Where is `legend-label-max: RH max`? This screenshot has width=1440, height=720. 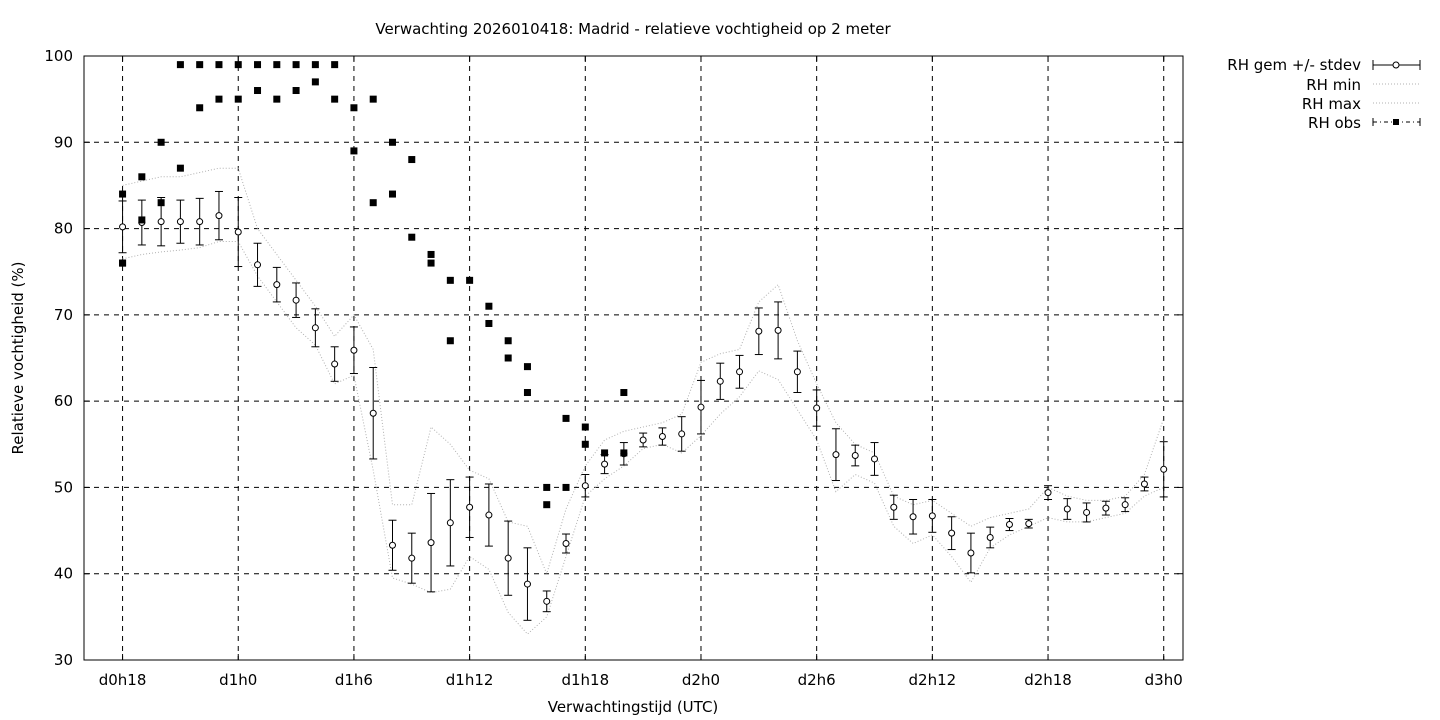
legend-label-max: RH max is located at coordinates (1331, 104).